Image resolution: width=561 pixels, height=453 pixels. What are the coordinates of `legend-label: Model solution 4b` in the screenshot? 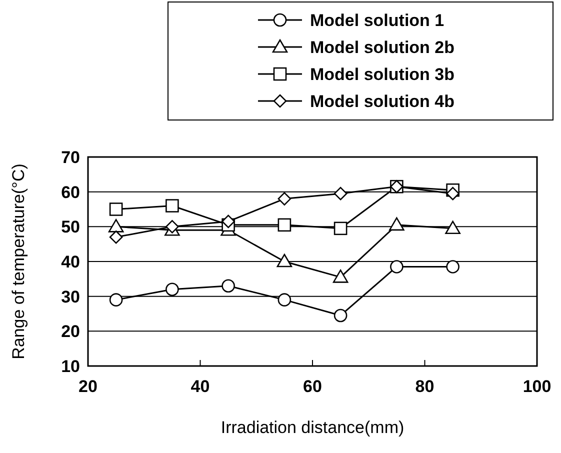 It's located at (382, 101).